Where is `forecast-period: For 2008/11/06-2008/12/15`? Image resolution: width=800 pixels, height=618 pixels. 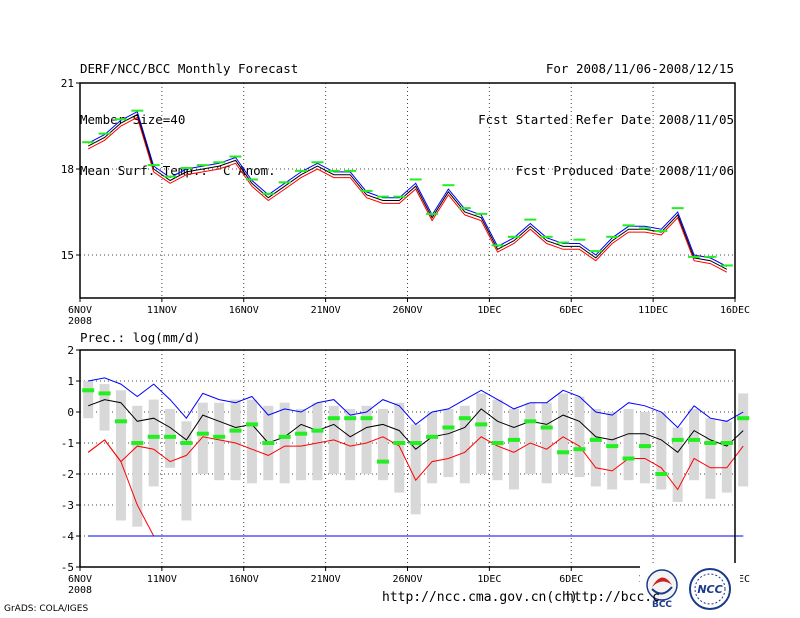
forecast-period: For 2008/11/06-2008/12/15 is located at coordinates (639, 68).